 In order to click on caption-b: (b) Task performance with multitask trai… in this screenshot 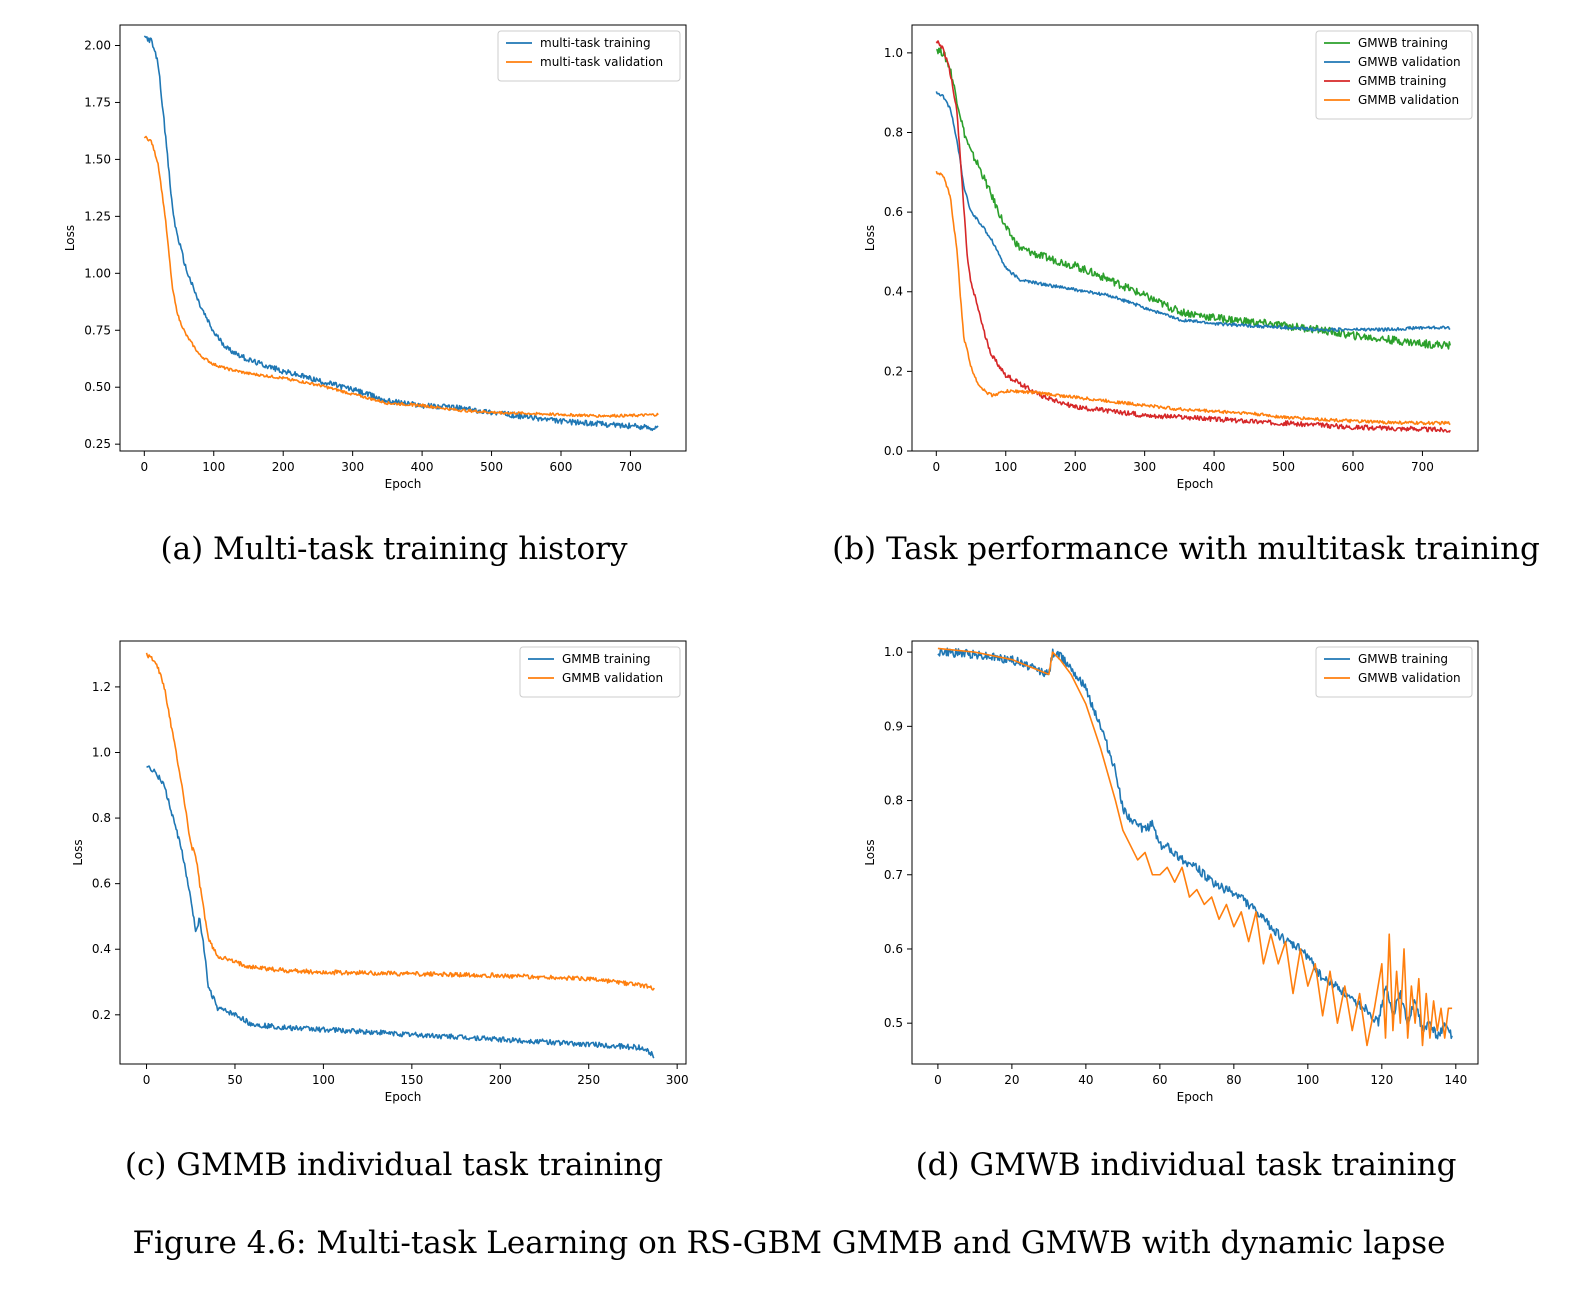, I will do `click(1186, 549)`.